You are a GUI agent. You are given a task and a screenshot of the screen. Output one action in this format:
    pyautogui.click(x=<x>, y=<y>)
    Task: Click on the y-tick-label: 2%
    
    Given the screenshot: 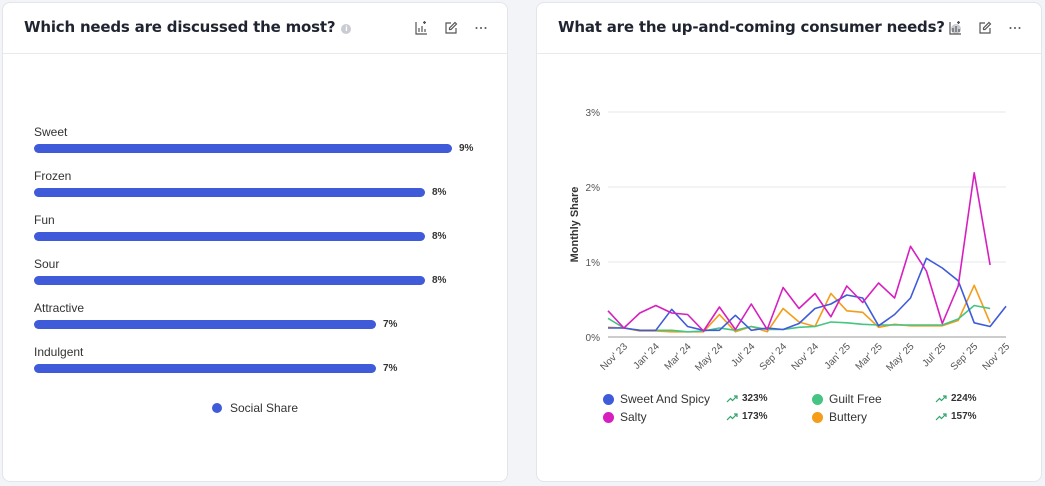 What is the action you would take?
    pyautogui.click(x=593, y=188)
    